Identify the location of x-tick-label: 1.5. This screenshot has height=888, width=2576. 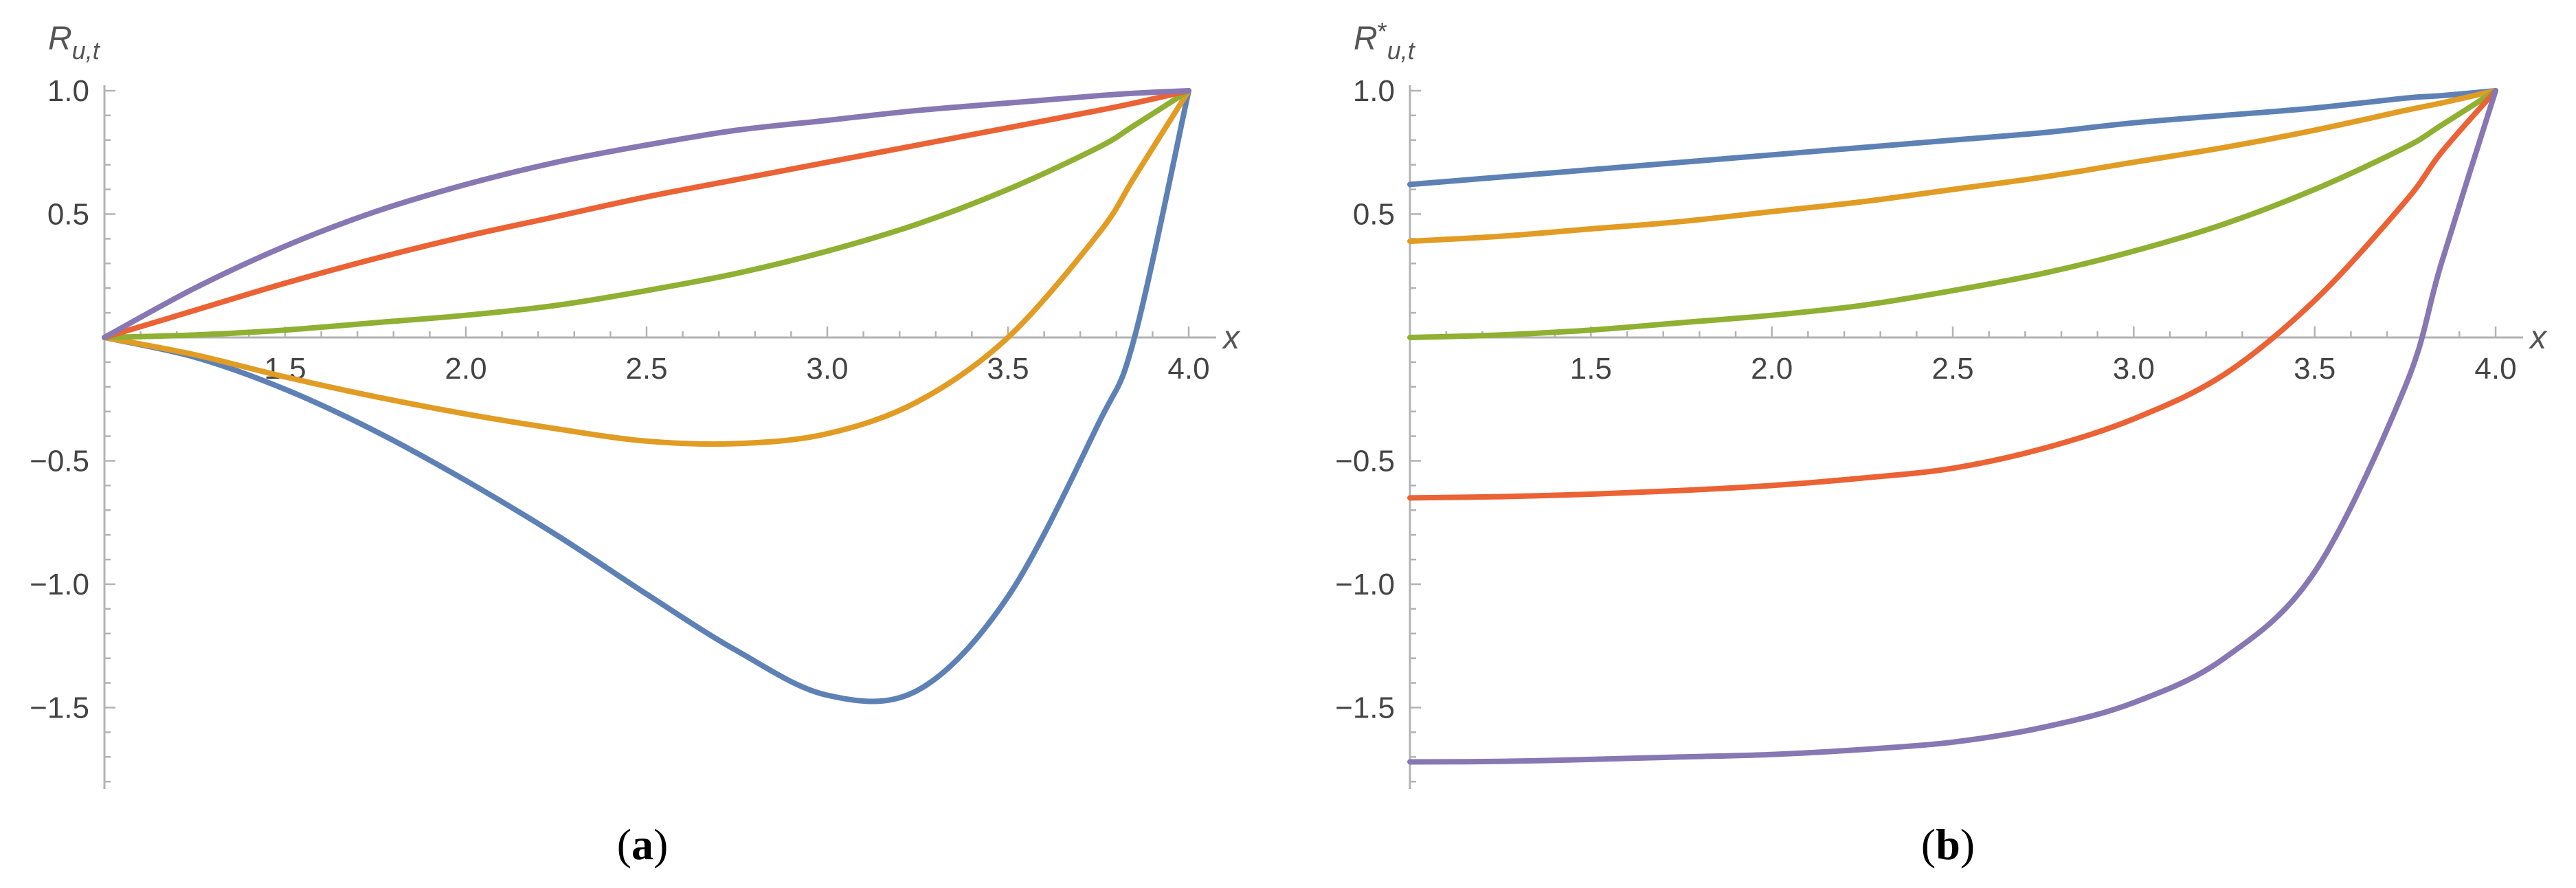
(1591, 369).